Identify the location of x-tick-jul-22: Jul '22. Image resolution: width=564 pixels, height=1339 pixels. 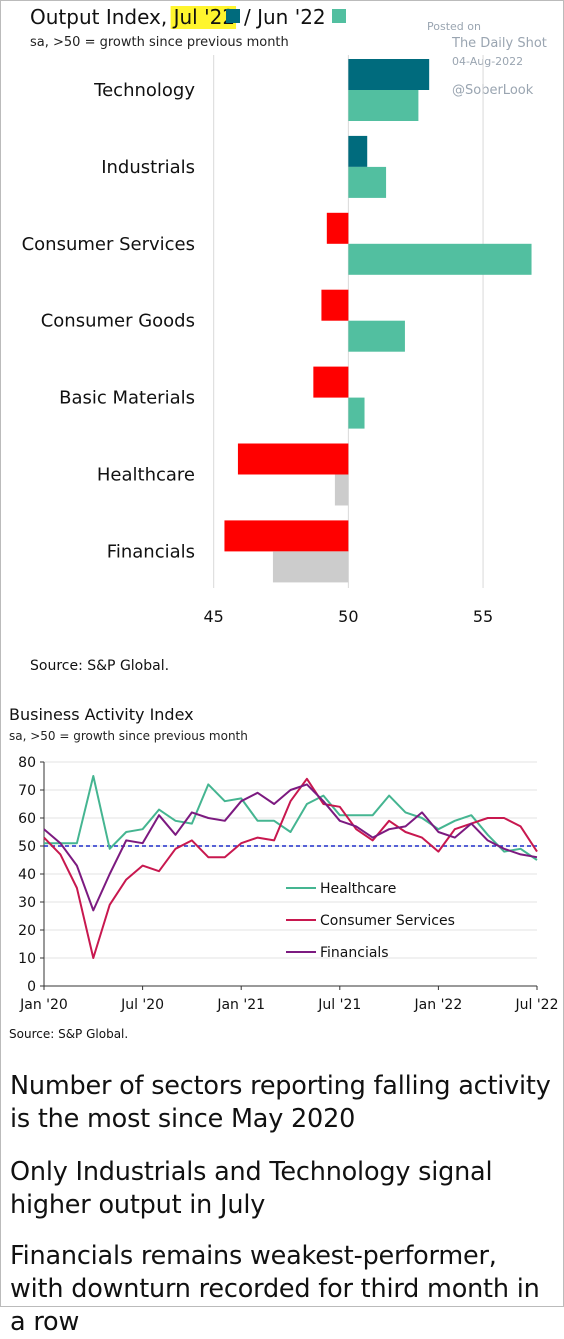
(536, 1005).